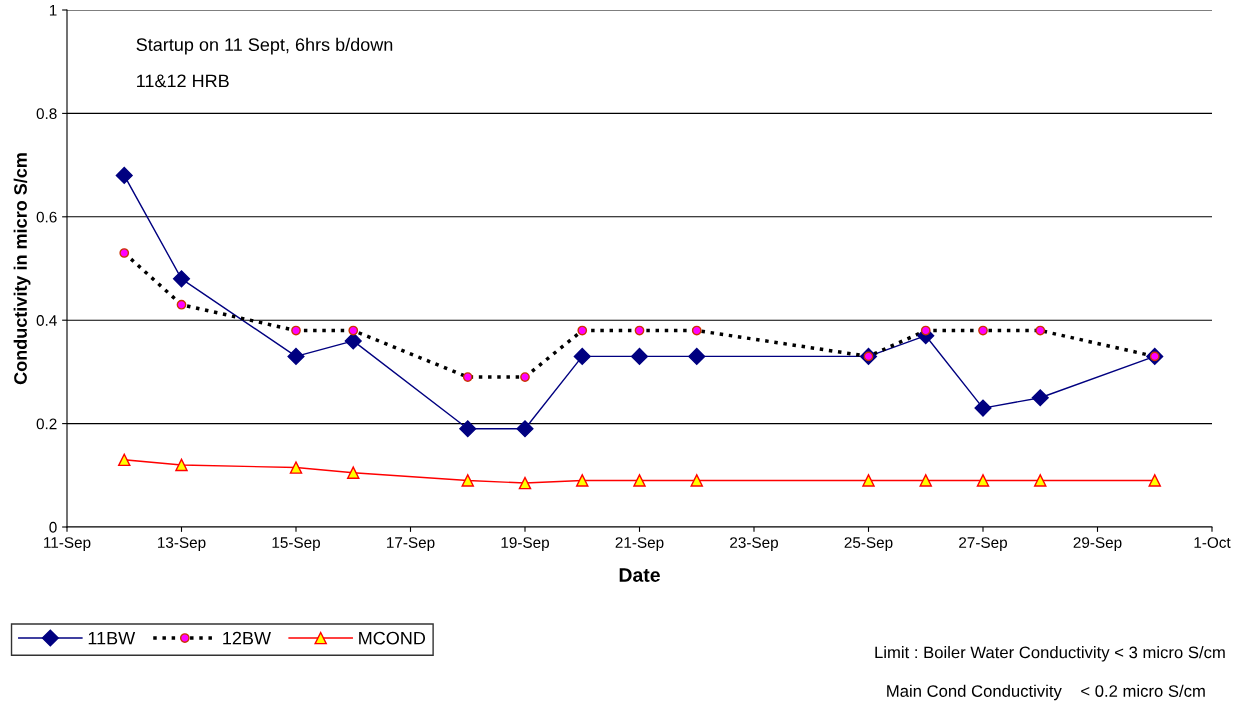 The image size is (1247, 703). What do you see at coordinates (183, 81) in the screenshot?
I see `annotation: 11&12 HRB` at bounding box center [183, 81].